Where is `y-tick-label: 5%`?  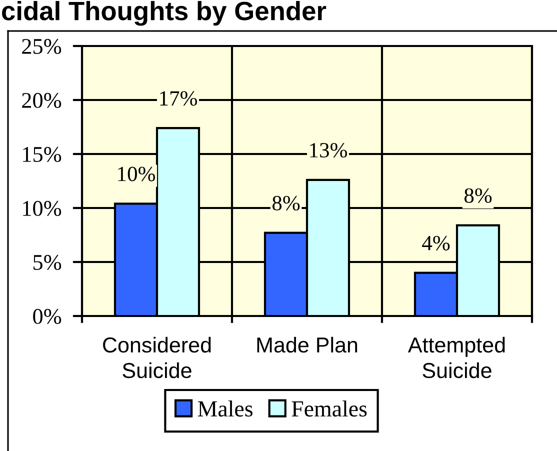
y-tick-label: 5% is located at coordinates (48, 262).